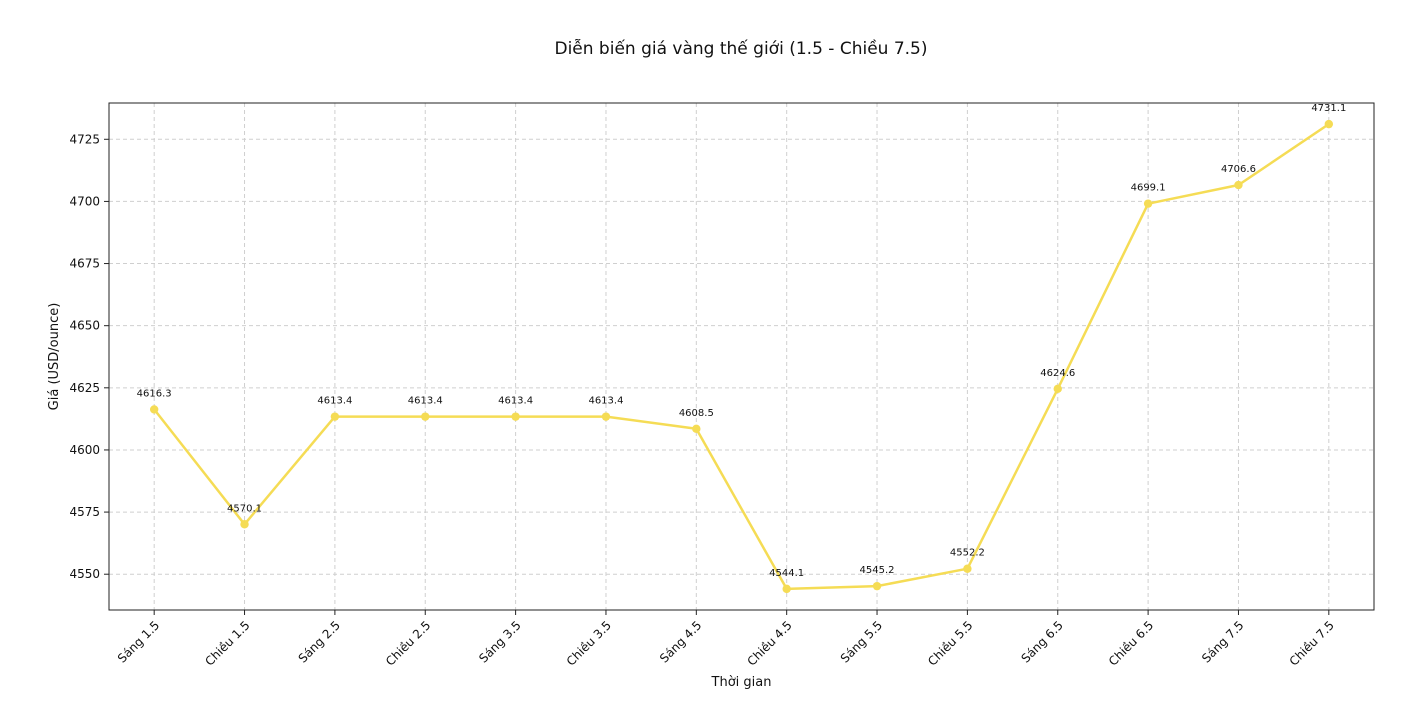 The height and width of the screenshot is (708, 1412). I want to click on x-tick-label: Sáng 7.5, so click(1222, 641).